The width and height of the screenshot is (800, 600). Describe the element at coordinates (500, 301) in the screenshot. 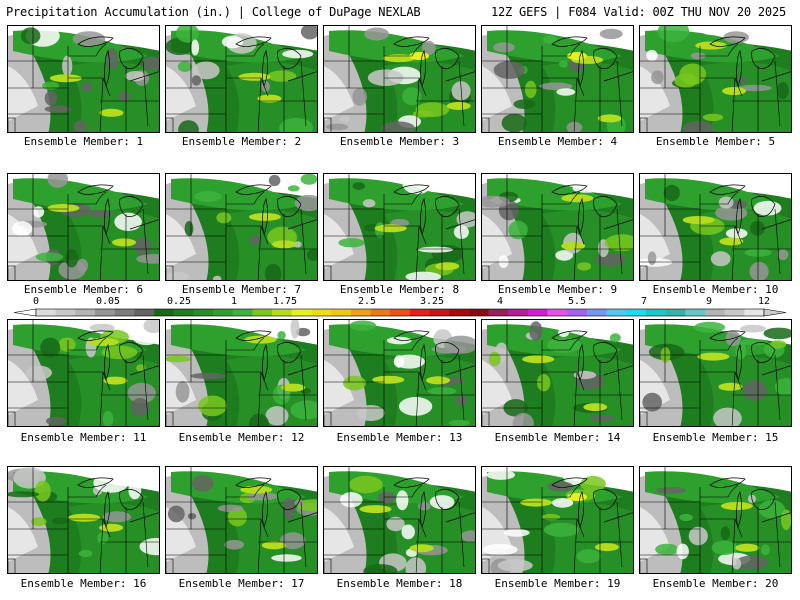

I see `colorbar-tick-label: 4` at that location.